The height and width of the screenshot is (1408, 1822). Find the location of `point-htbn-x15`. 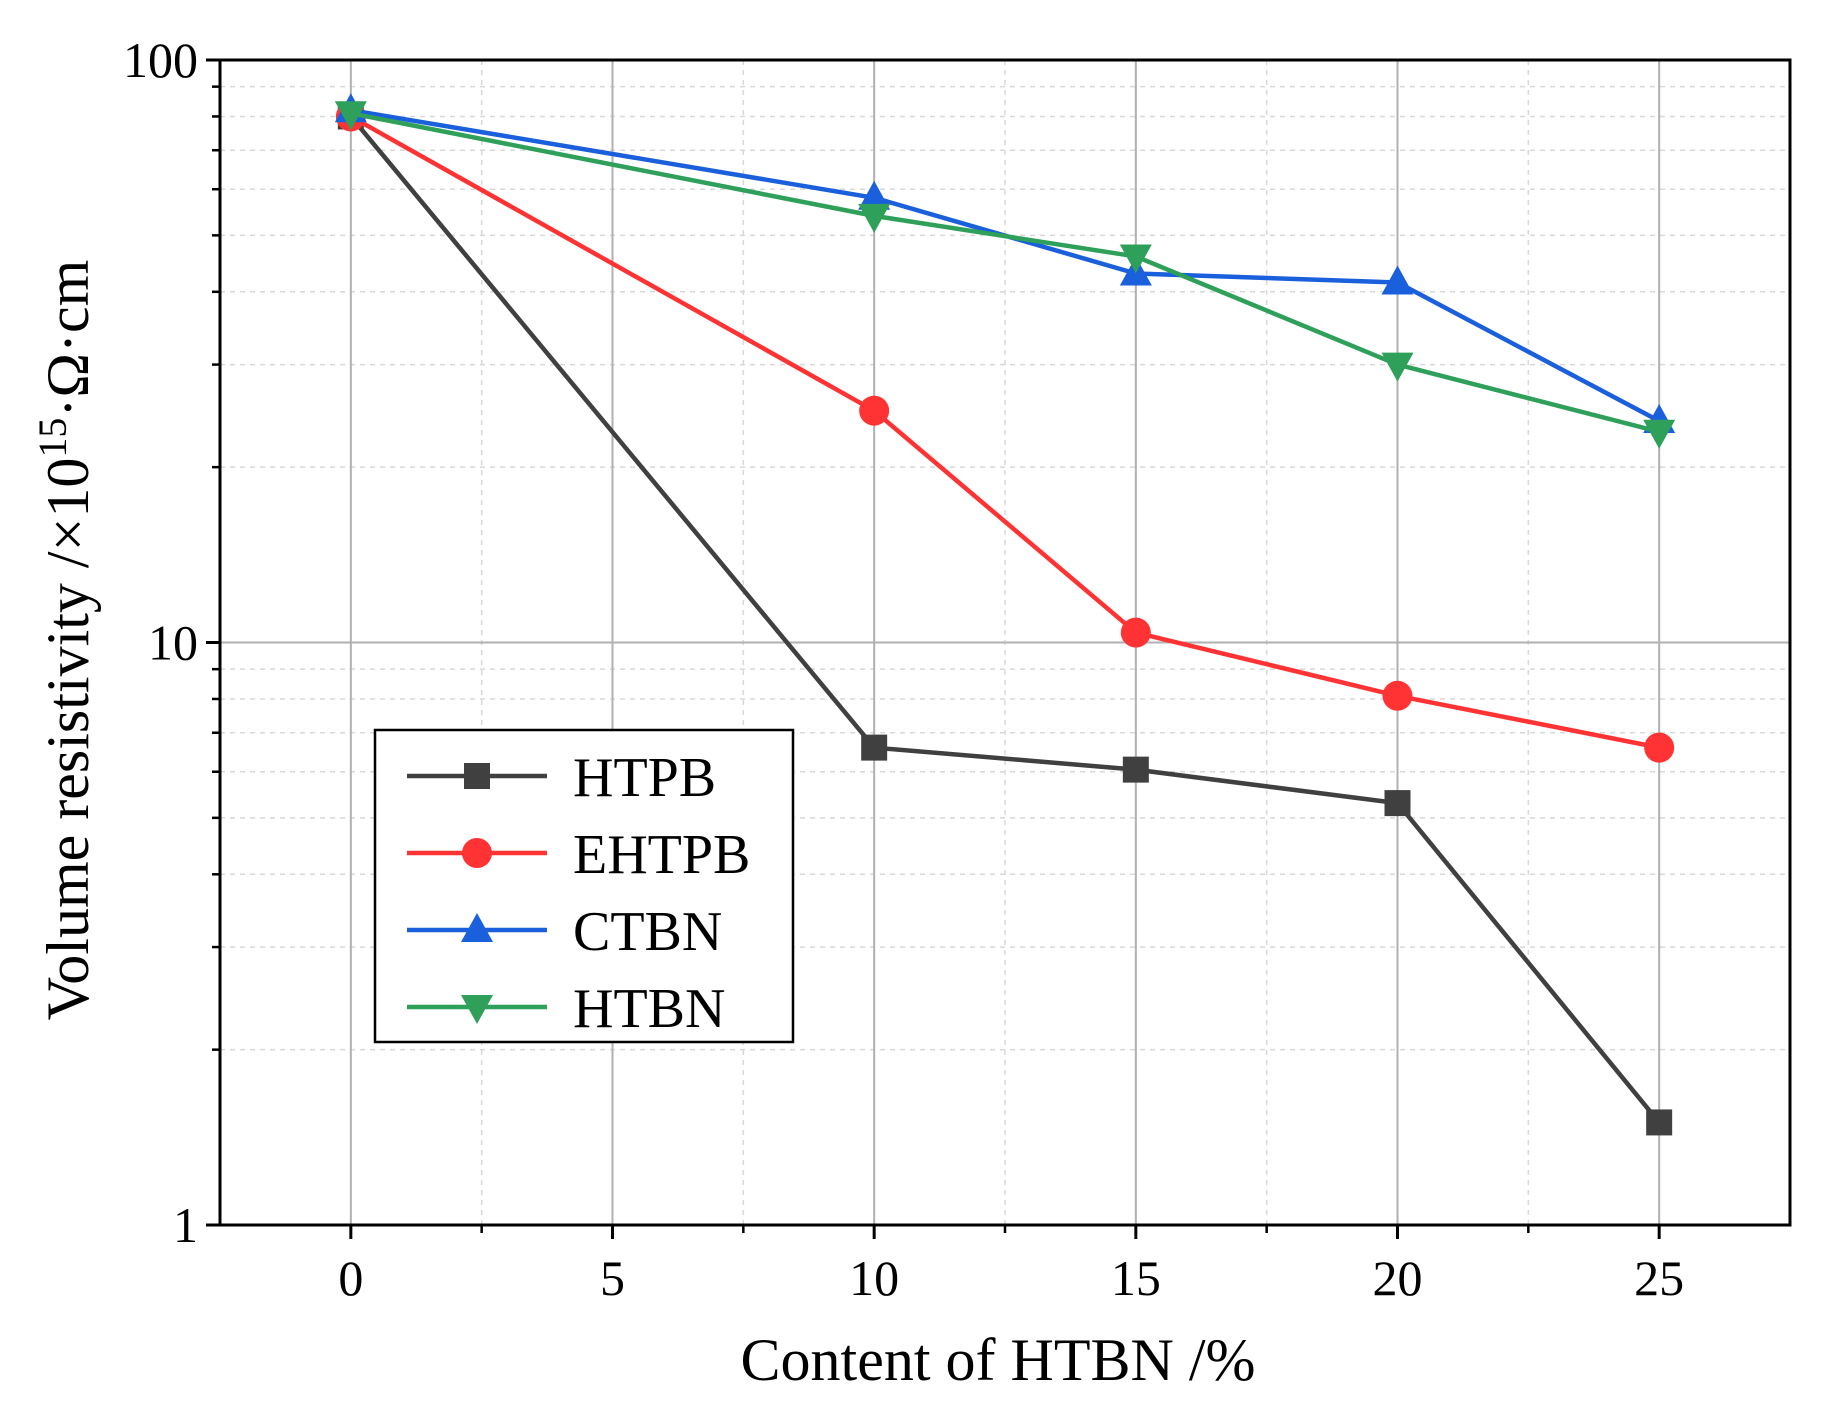

point-htbn-x15 is located at coordinates (1135, 259).